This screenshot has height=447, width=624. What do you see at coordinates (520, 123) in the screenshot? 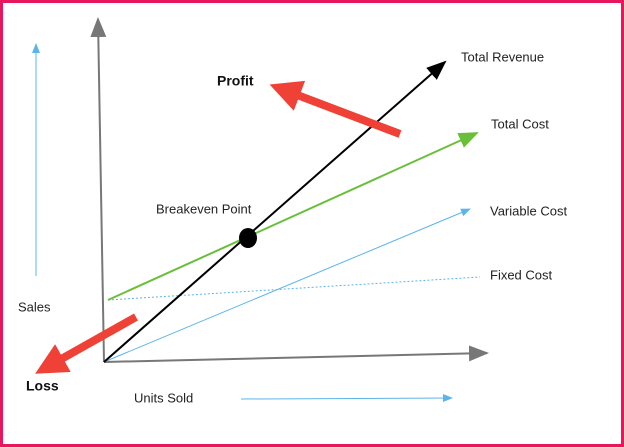
I see `total-cost-label: Total Cost` at bounding box center [520, 123].